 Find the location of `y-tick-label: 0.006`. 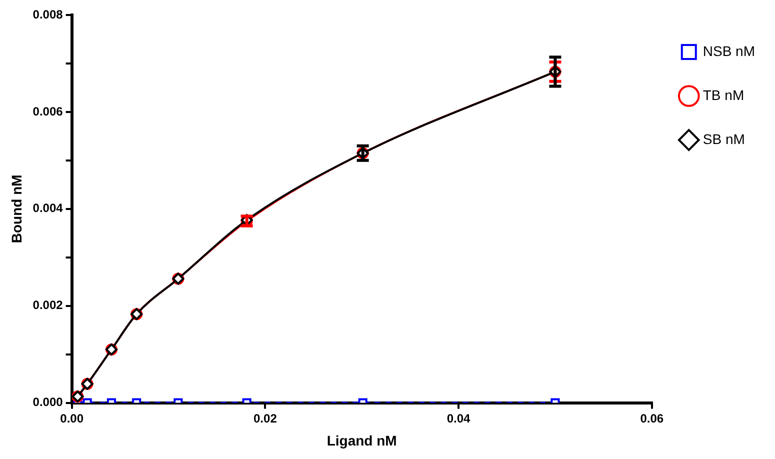

y-tick-label: 0.006 is located at coordinates (48, 111).